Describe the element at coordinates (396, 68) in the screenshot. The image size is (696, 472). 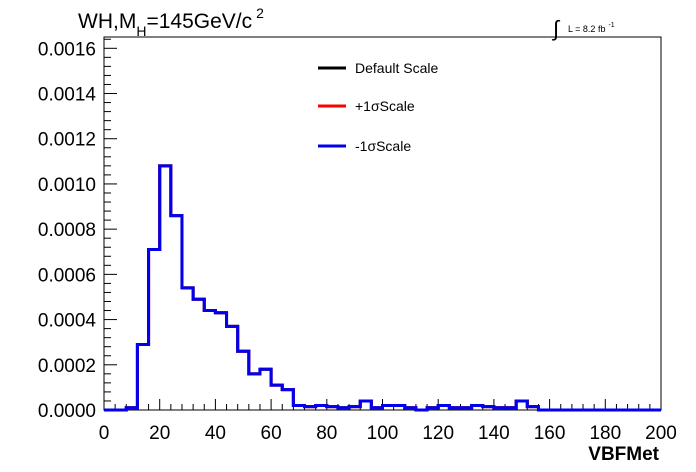
I see `legend-label: Default Scale` at that location.